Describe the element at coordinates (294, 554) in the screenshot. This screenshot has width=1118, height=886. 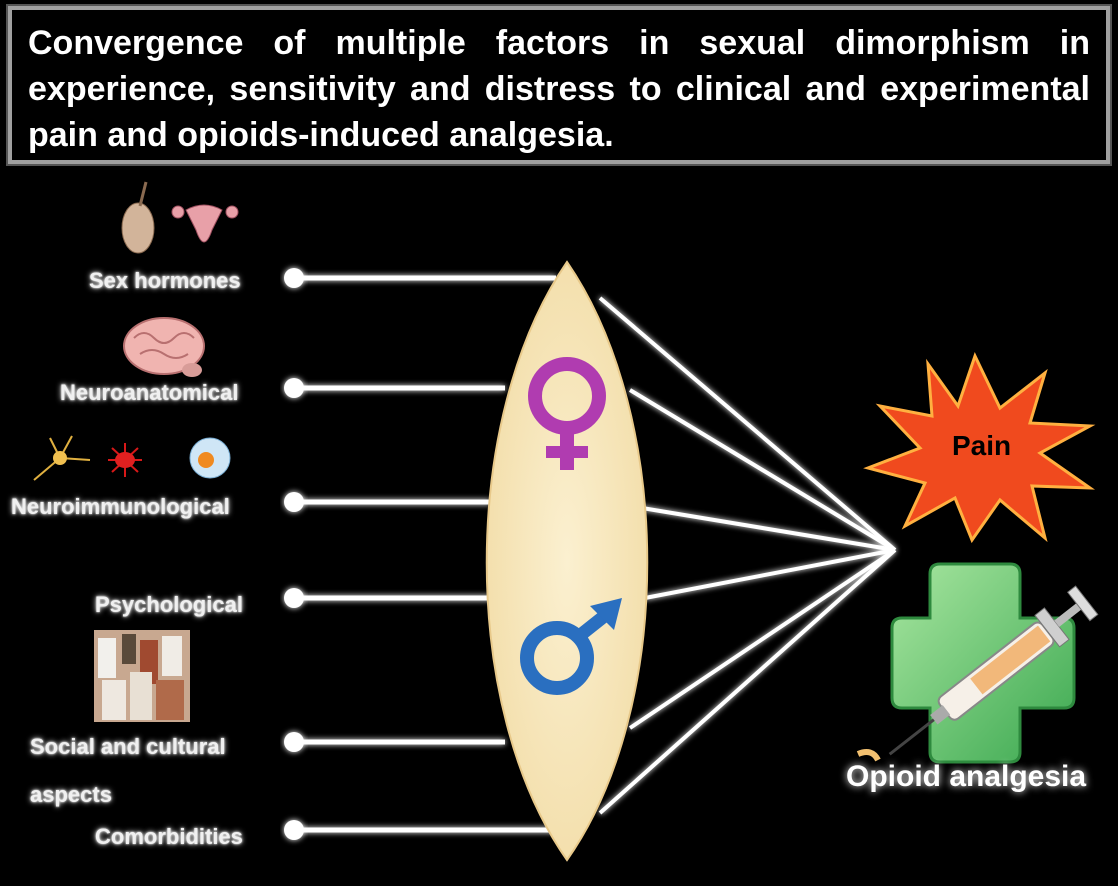
I see `connector-dots` at that location.